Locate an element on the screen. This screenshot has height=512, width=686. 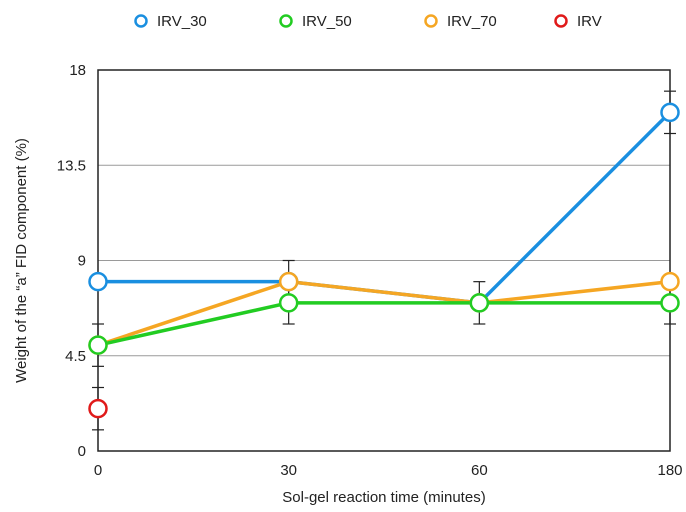
legend-label: IRV_50 is located at coordinates (327, 21).